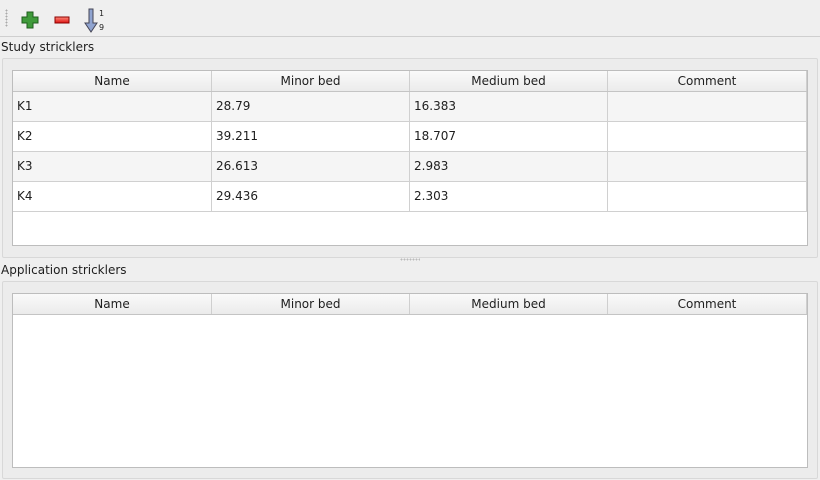 The width and height of the screenshot is (820, 480). What do you see at coordinates (509, 106) in the screenshot?
I see `cell-medium-bed: 16.383` at bounding box center [509, 106].